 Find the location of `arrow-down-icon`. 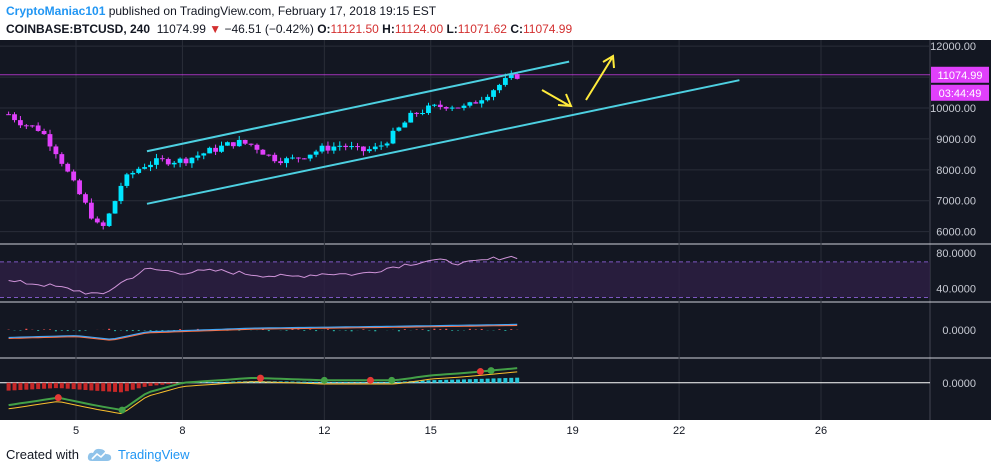

arrow-down-icon is located at coordinates (557, 98).